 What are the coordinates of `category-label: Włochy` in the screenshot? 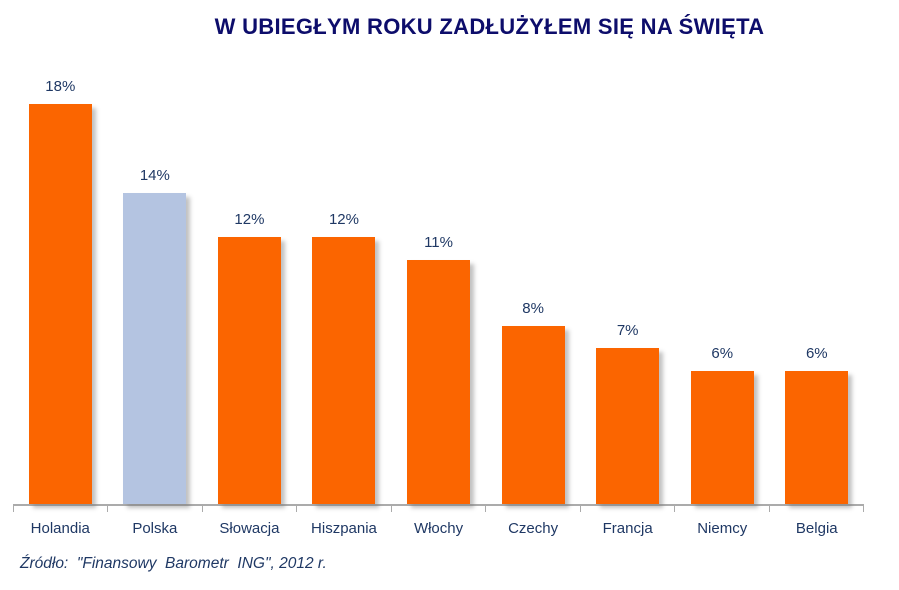 It's located at (438, 528).